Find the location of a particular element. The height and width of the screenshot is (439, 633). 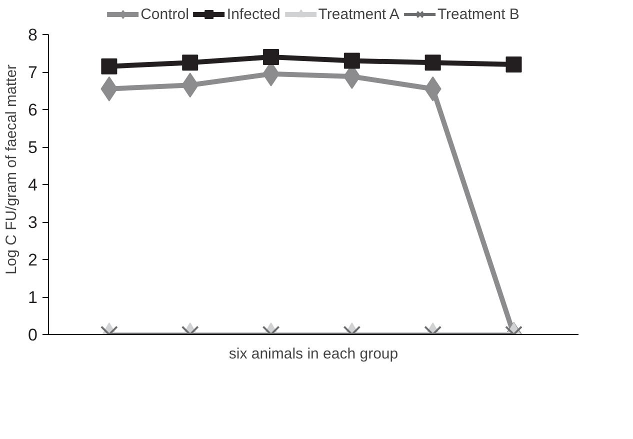

y-tick-label: 0 is located at coordinates (33, 335).